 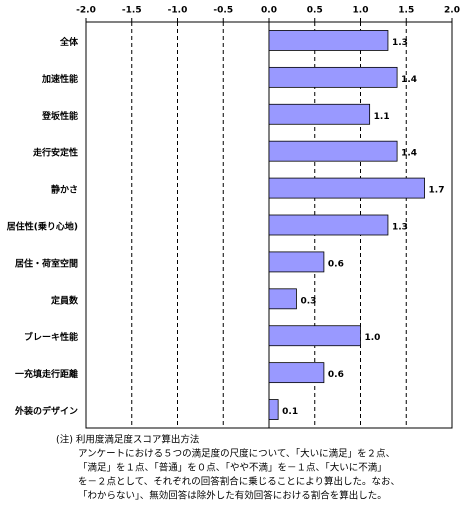 What do you see at coordinates (437, 191) in the screenshot?
I see `value-label: 1.7` at bounding box center [437, 191].